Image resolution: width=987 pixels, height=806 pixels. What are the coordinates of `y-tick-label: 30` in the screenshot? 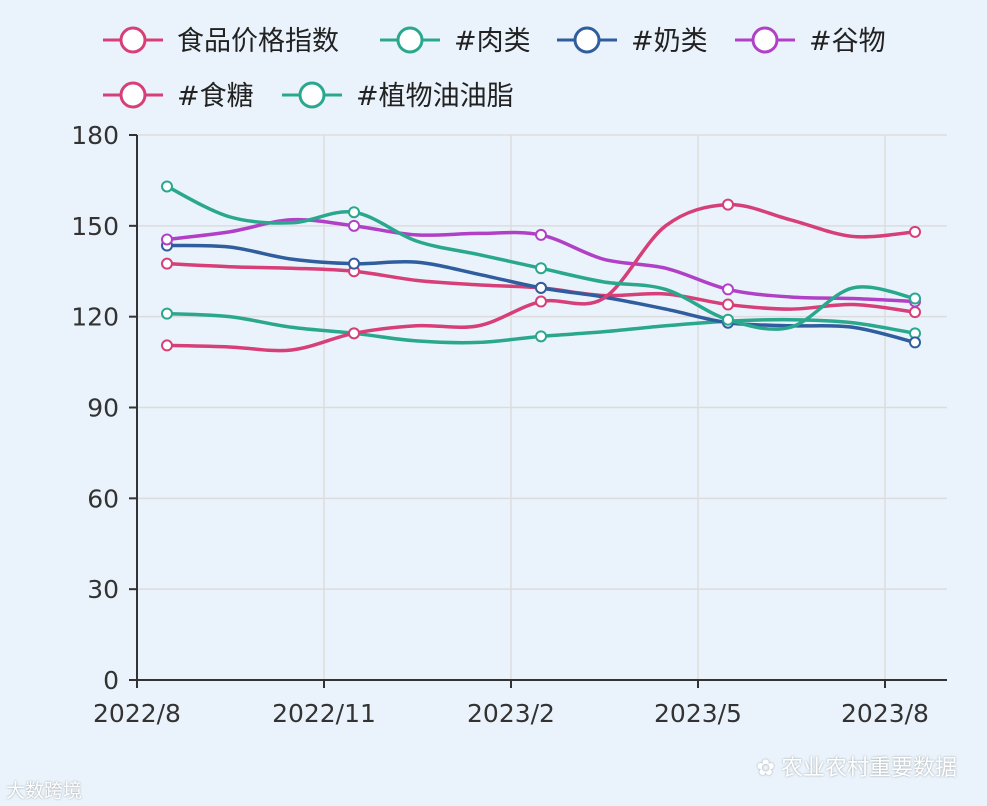 It's located at (103, 589).